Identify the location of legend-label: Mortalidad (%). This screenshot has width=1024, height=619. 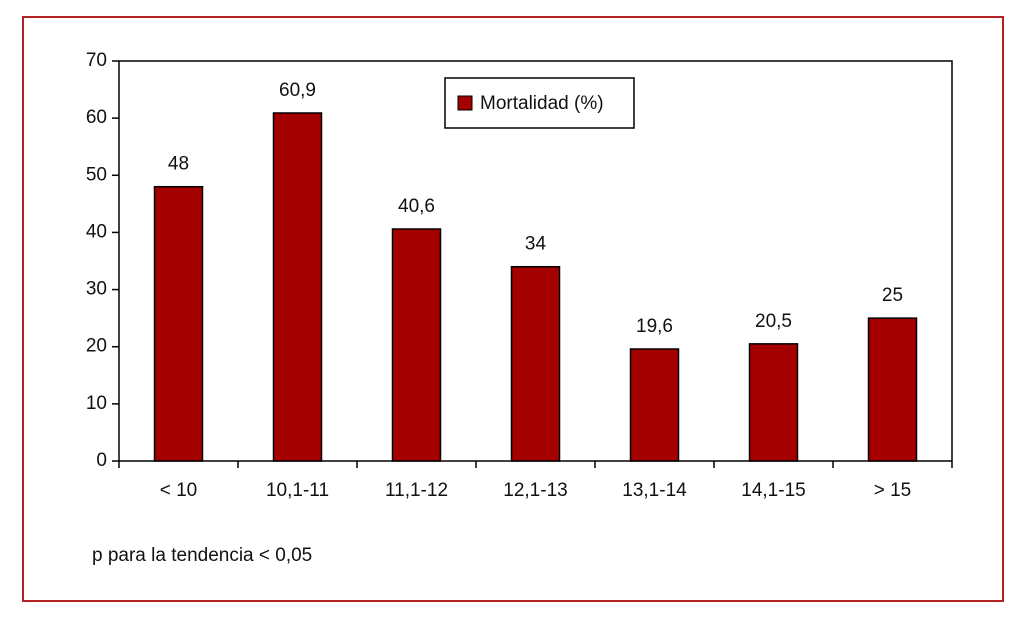
(542, 103).